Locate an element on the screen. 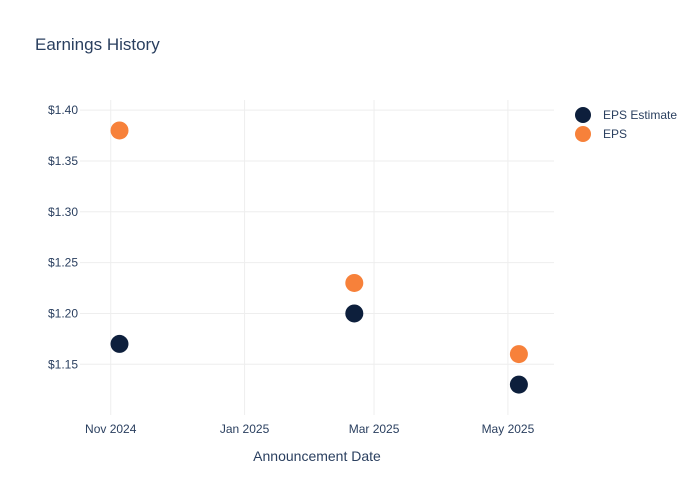 The image size is (700, 500). x-tick-label: May 2025 is located at coordinates (508, 429).